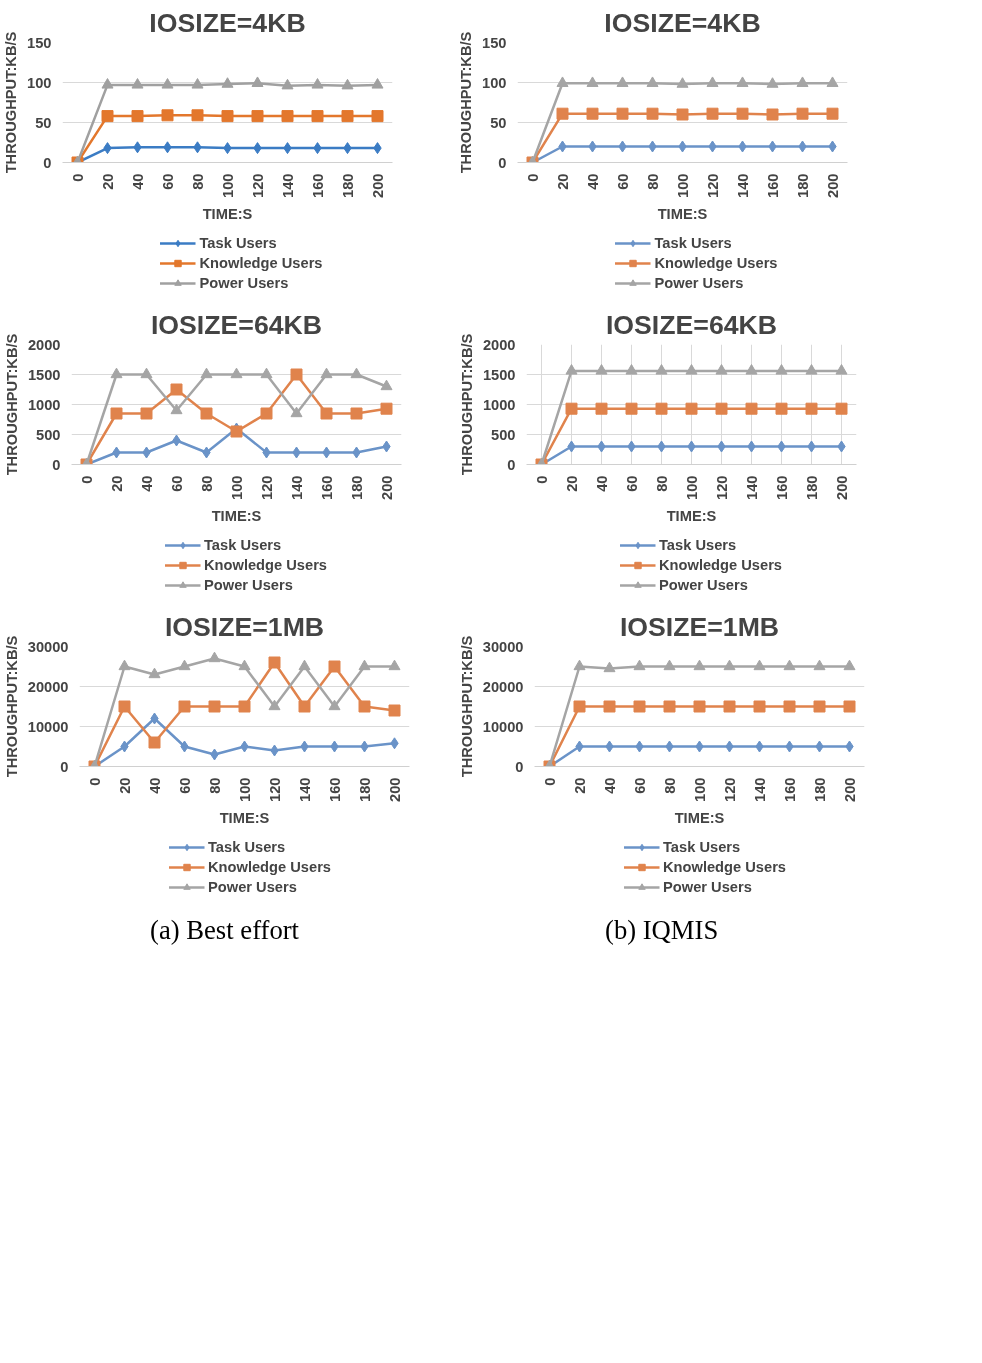 The height and width of the screenshot is (1363, 982). What do you see at coordinates (772, 185) in the screenshot?
I see `x-tick-label: 160` at bounding box center [772, 185].